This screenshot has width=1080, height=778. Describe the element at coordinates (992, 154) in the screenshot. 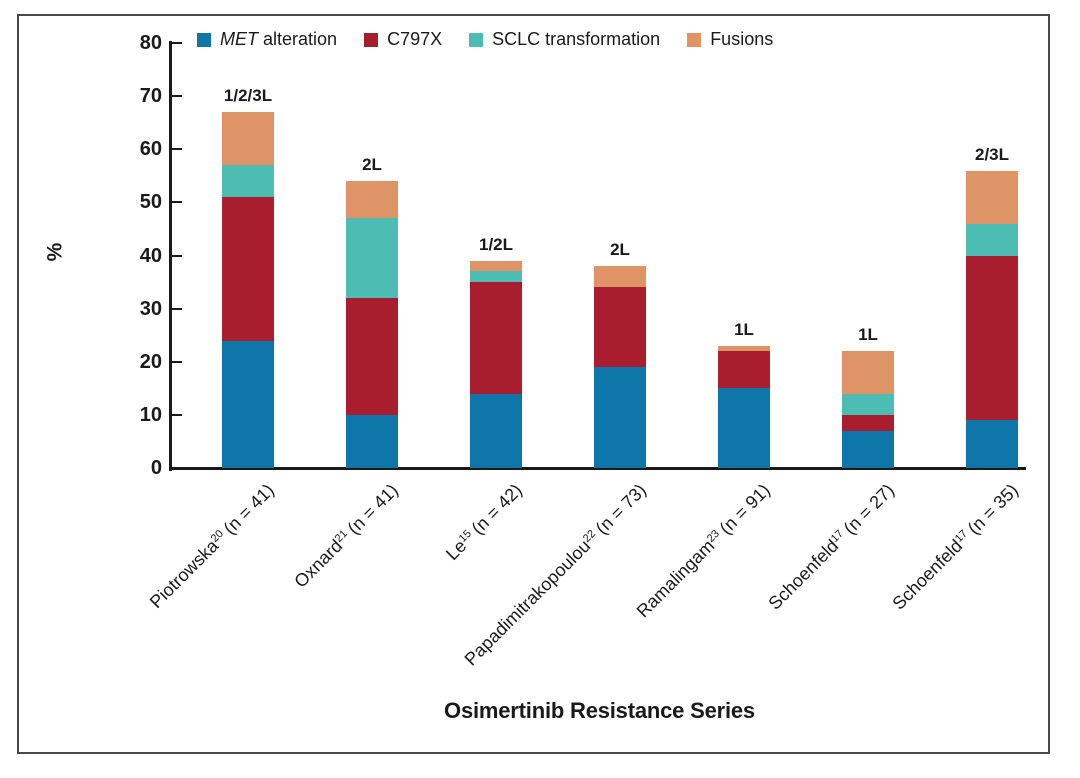

I see `bar-annotation: 2/3L` at that location.